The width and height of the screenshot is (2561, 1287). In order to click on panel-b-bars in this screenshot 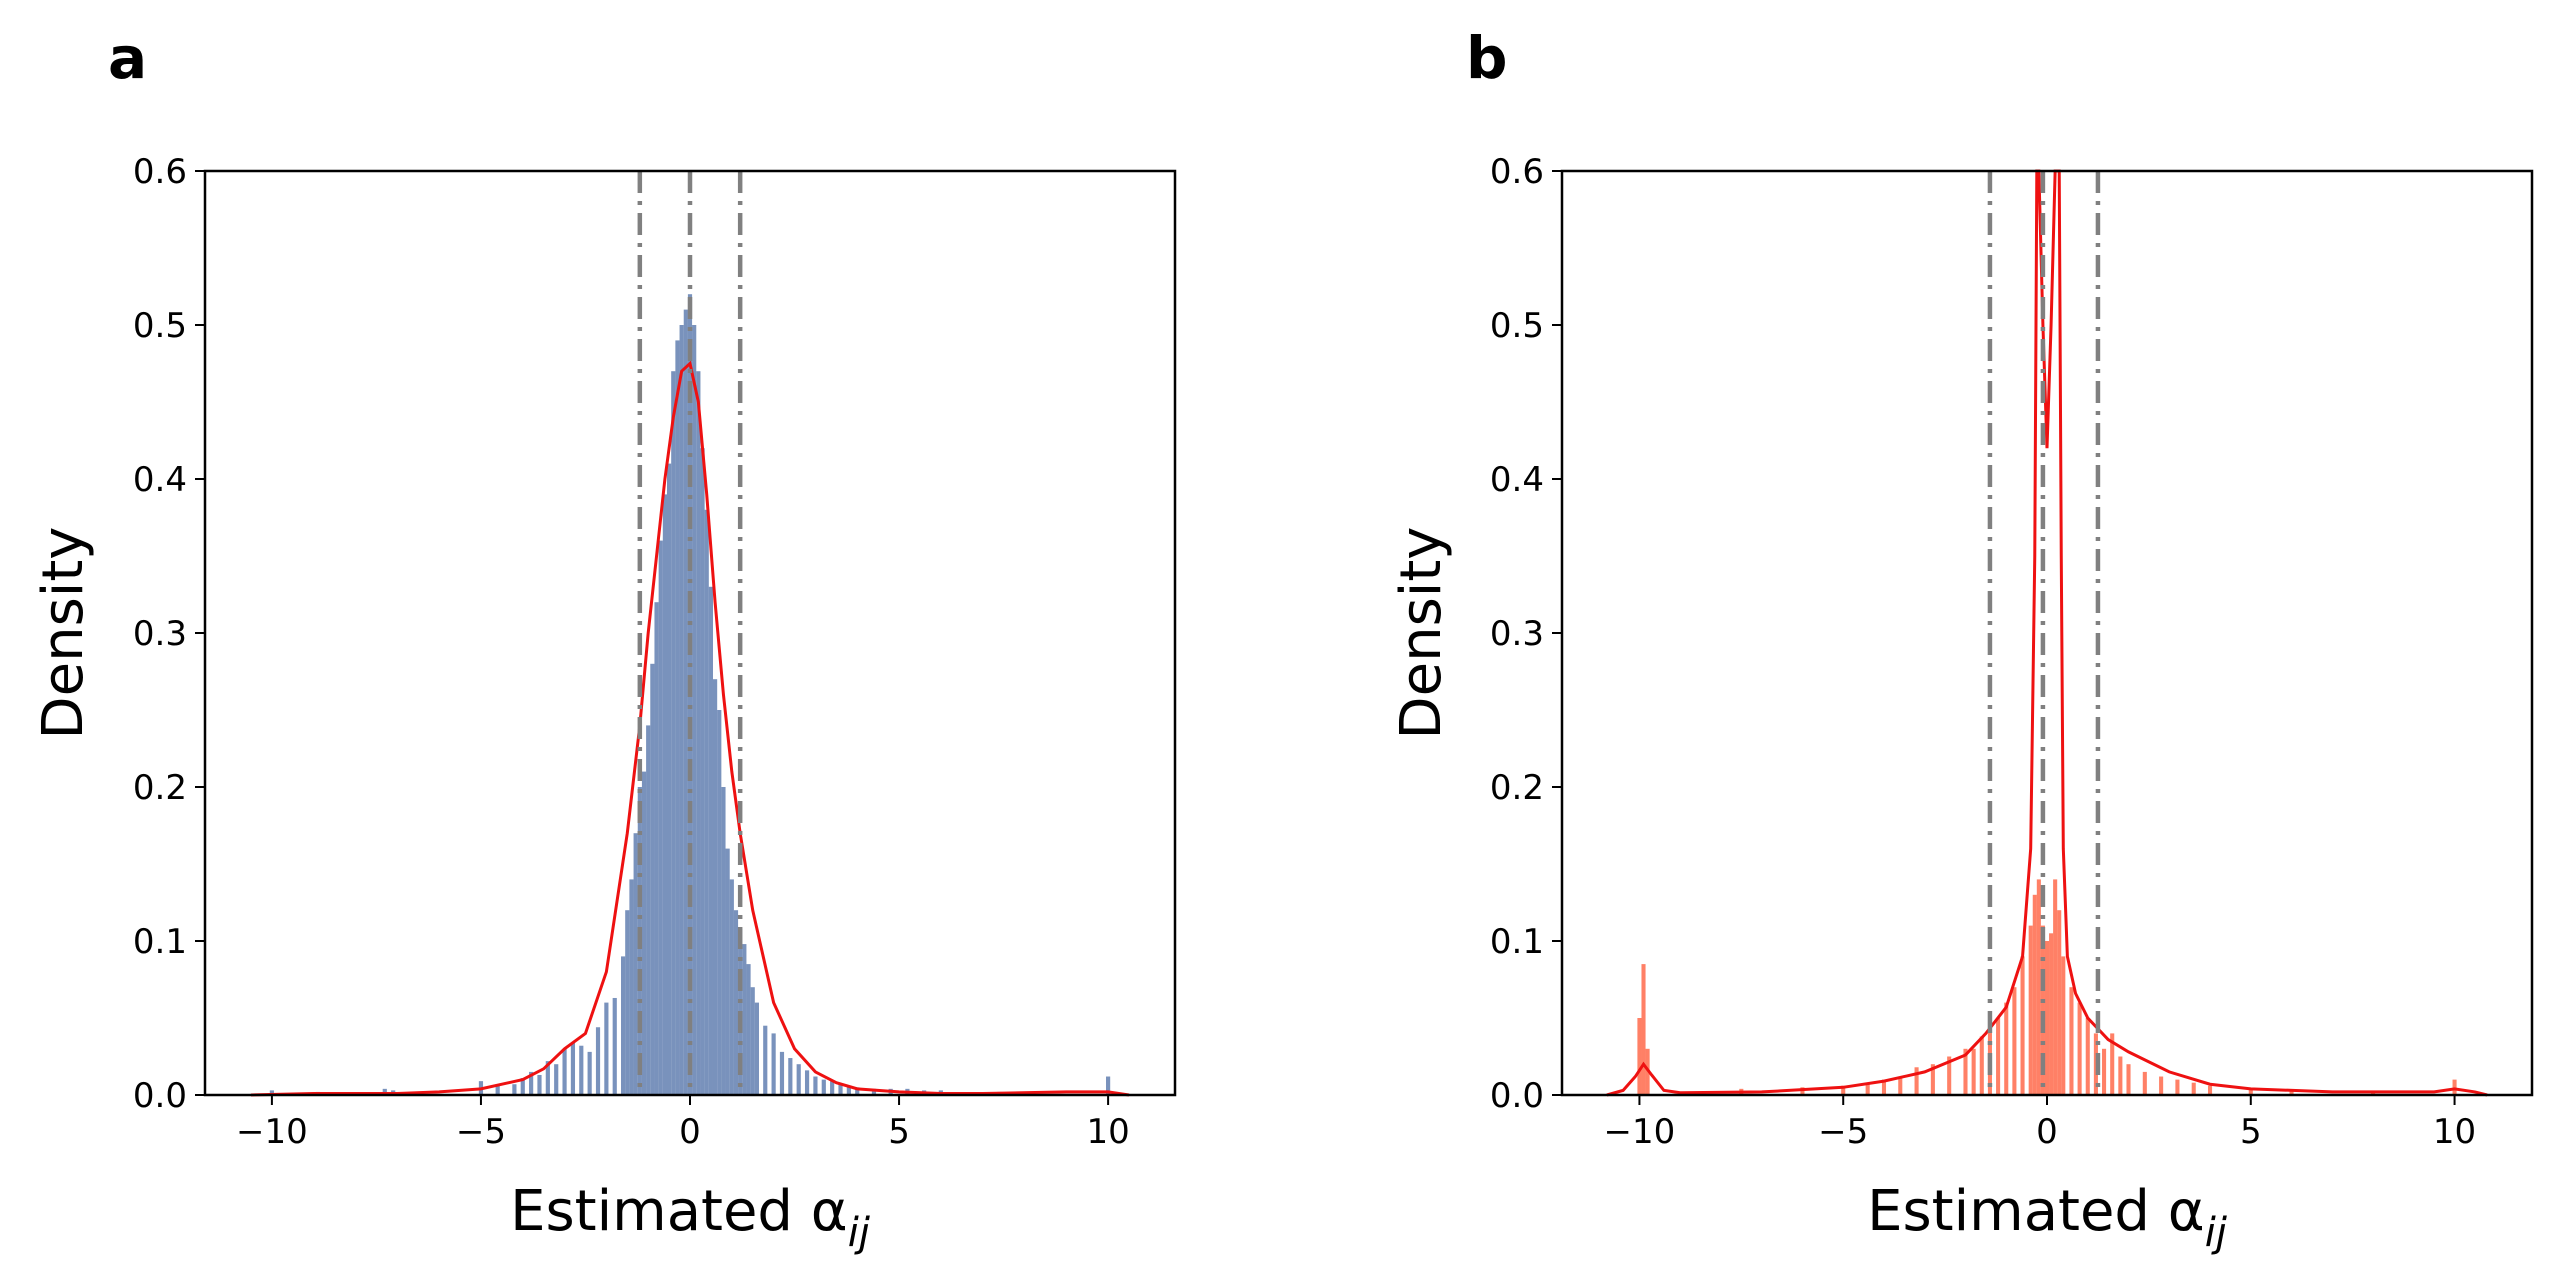, I will do `click(2047, 987)`.